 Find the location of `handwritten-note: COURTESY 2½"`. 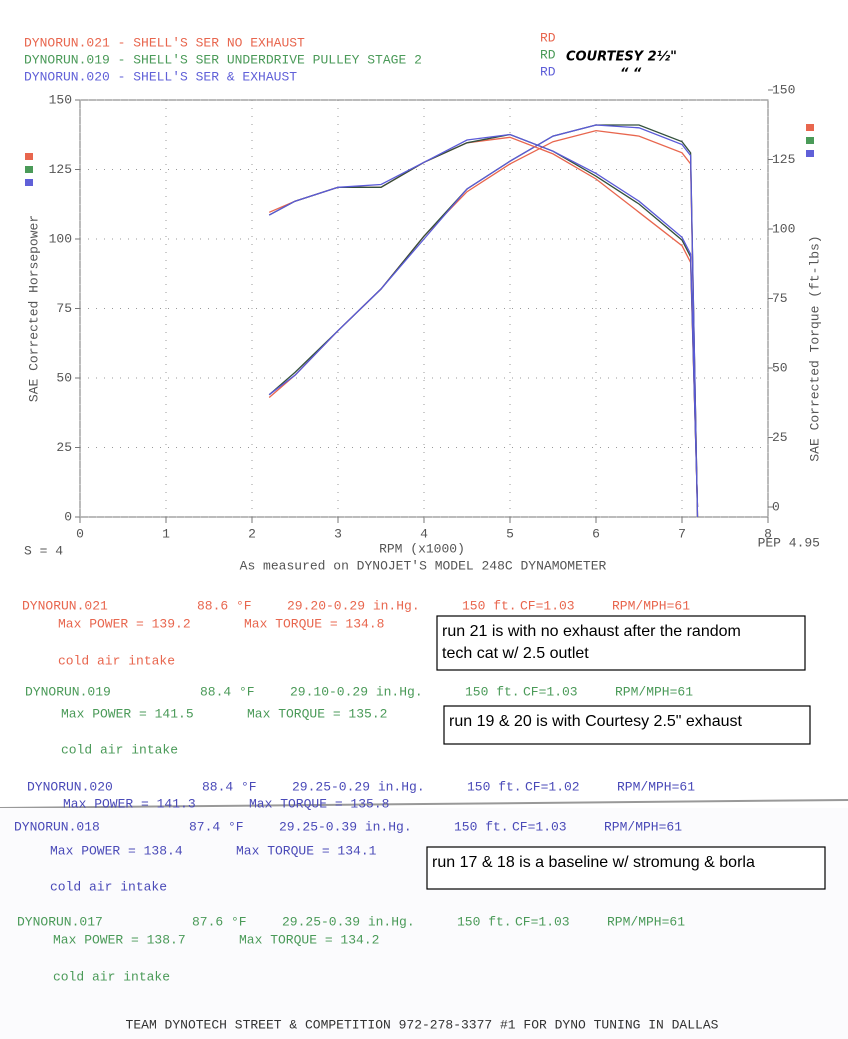

handwritten-note: COURTESY 2½" is located at coordinates (621, 57).